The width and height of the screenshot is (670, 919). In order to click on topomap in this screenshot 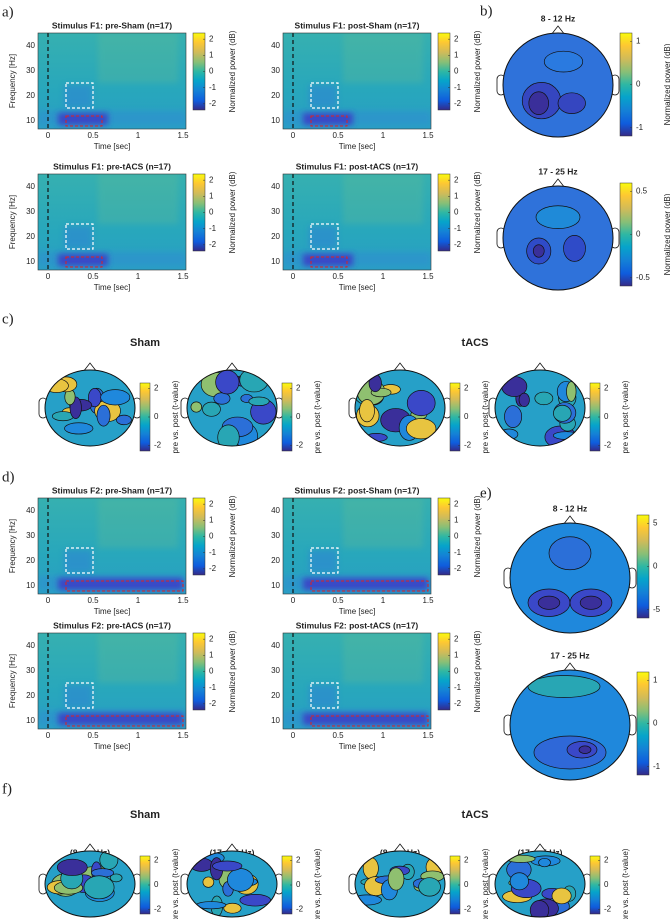, I will do `click(570, 725)`.